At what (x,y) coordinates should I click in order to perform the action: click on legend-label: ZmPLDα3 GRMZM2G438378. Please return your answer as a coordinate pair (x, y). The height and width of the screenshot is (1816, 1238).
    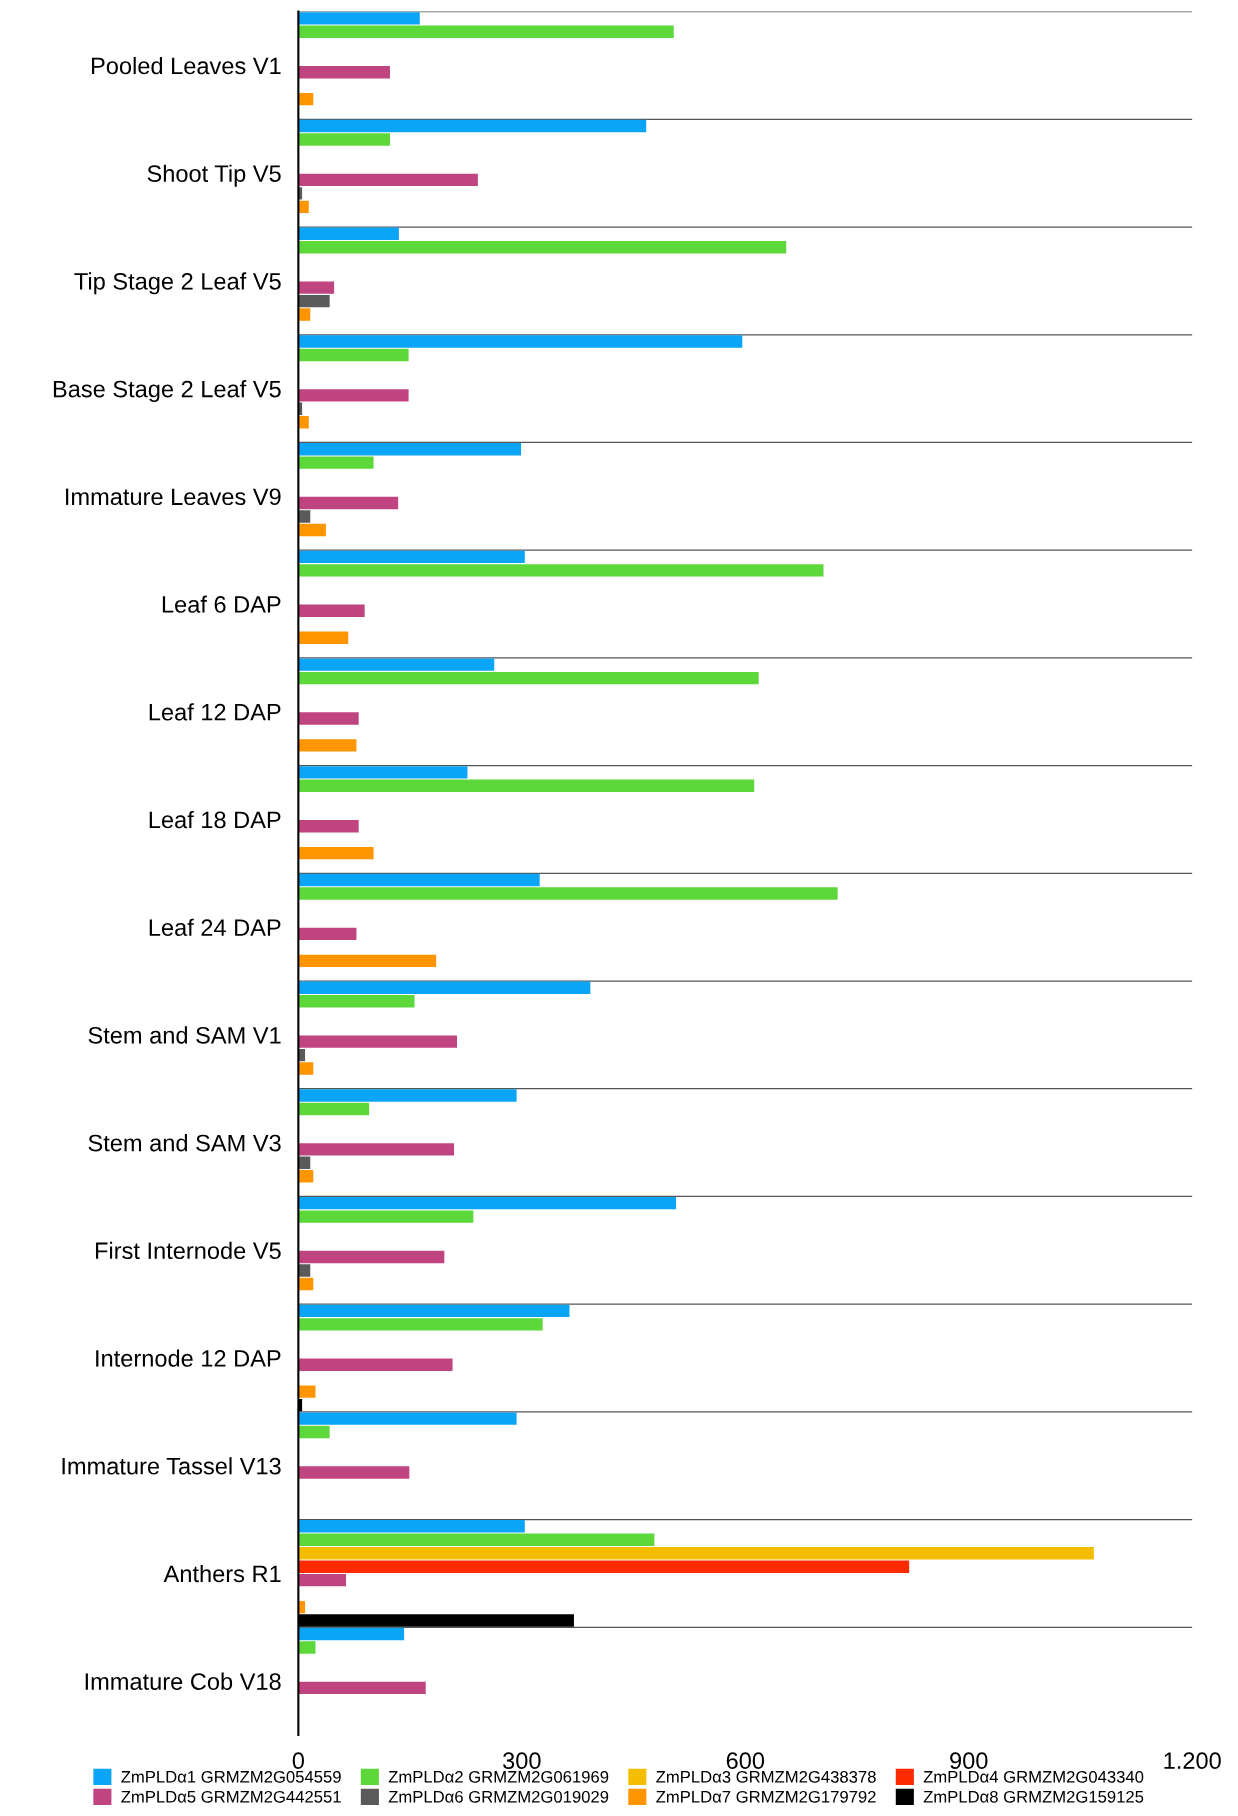
    Looking at the image, I should click on (766, 1776).